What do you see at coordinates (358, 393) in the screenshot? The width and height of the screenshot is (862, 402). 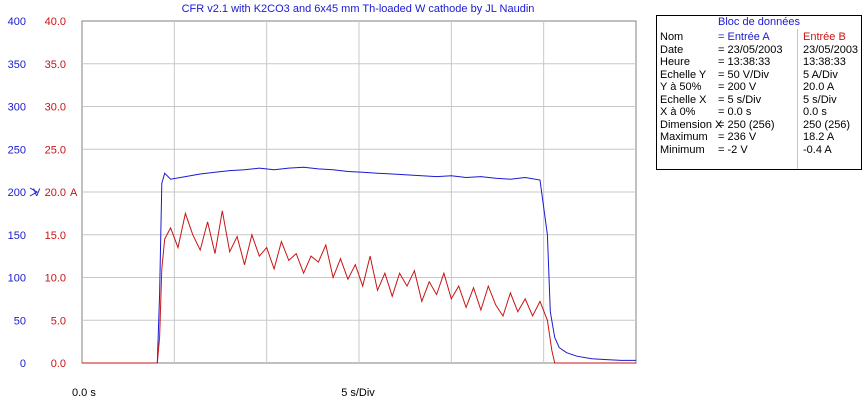 I see `x-scale-label: 5 s/Div` at bounding box center [358, 393].